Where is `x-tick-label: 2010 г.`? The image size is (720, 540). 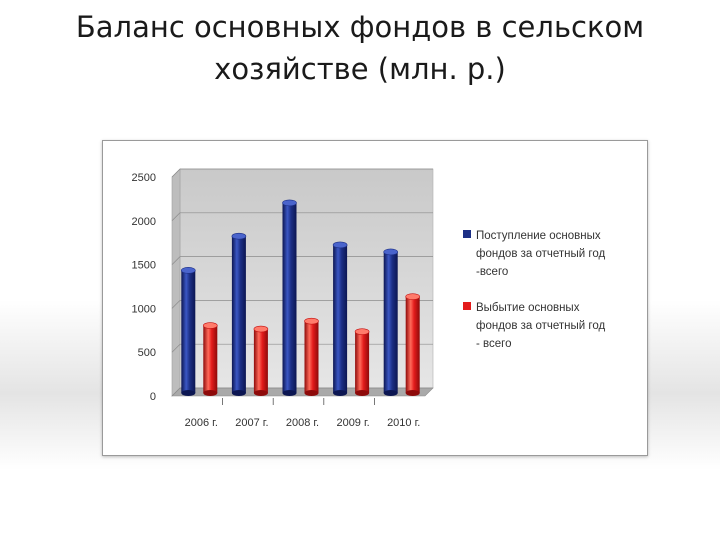
x-tick-label: 2010 г. is located at coordinates (403, 423).